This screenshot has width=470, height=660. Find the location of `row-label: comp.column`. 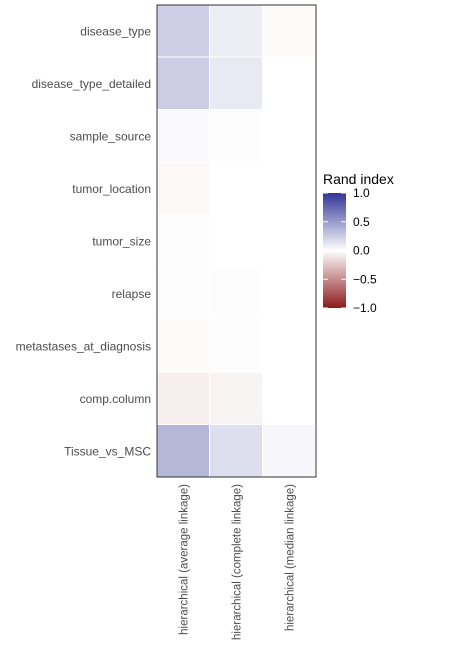

row-label: comp.column is located at coordinates (115, 399).